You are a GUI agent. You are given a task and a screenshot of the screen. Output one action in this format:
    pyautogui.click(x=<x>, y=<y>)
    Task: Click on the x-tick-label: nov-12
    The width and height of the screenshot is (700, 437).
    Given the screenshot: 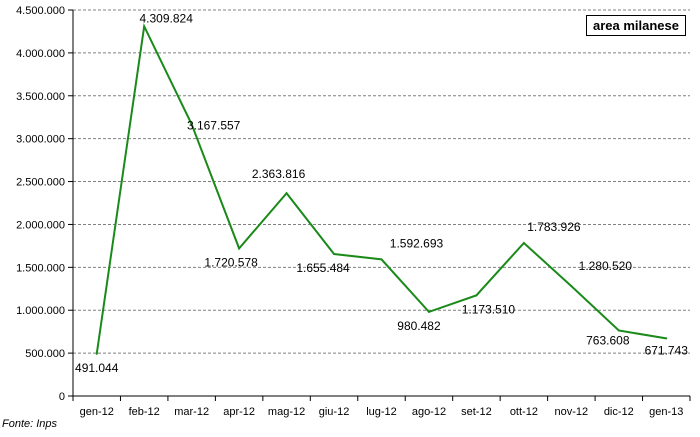 What is the action you would take?
    pyautogui.click(x=572, y=412)
    